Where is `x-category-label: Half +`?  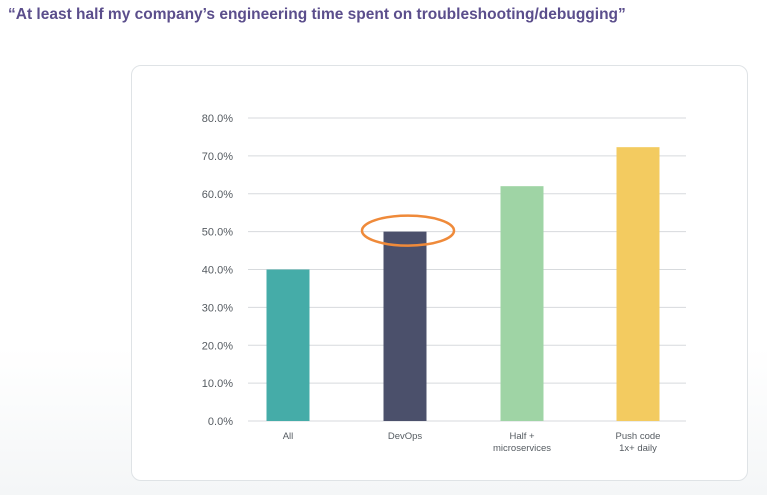 x-category-label: Half + is located at coordinates (522, 436).